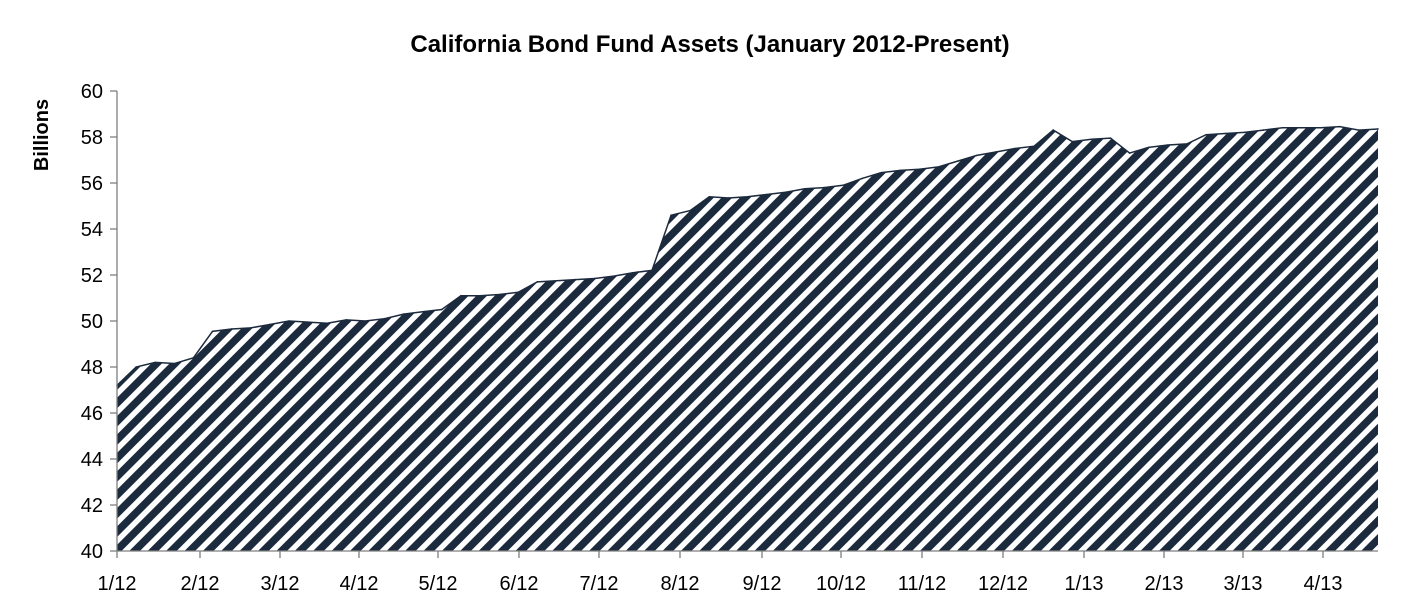 This screenshot has height=608, width=1425. I want to click on y-tick-label: 54, so click(92, 230).